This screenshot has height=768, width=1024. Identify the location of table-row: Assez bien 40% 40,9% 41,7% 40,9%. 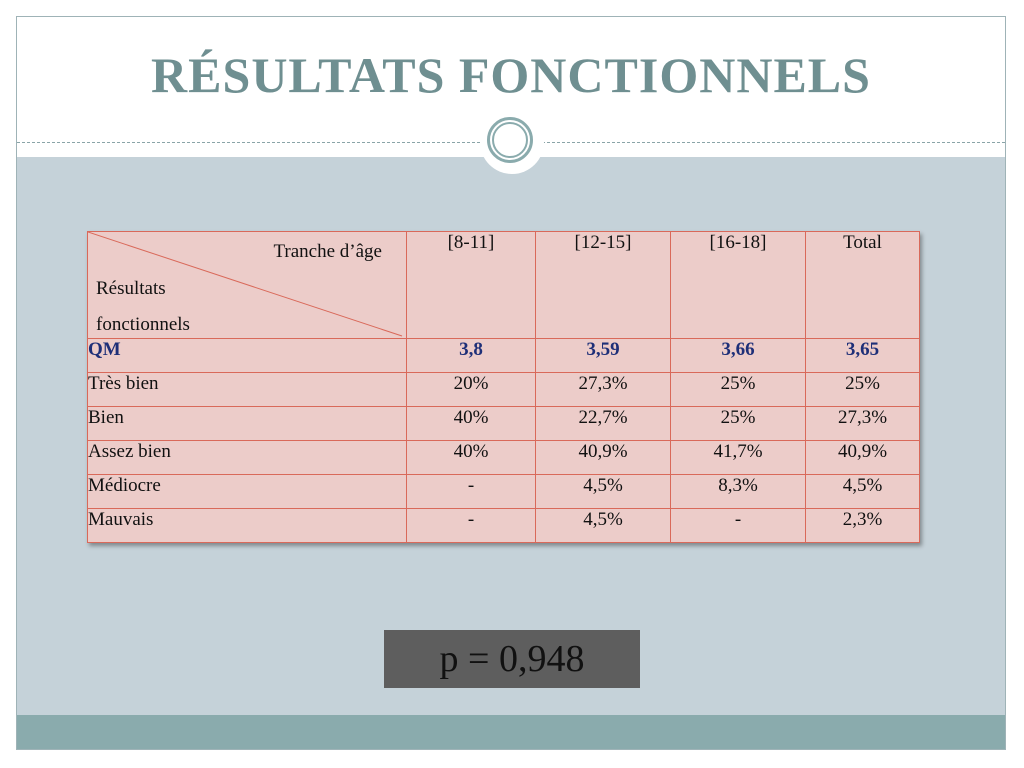
(503, 457).